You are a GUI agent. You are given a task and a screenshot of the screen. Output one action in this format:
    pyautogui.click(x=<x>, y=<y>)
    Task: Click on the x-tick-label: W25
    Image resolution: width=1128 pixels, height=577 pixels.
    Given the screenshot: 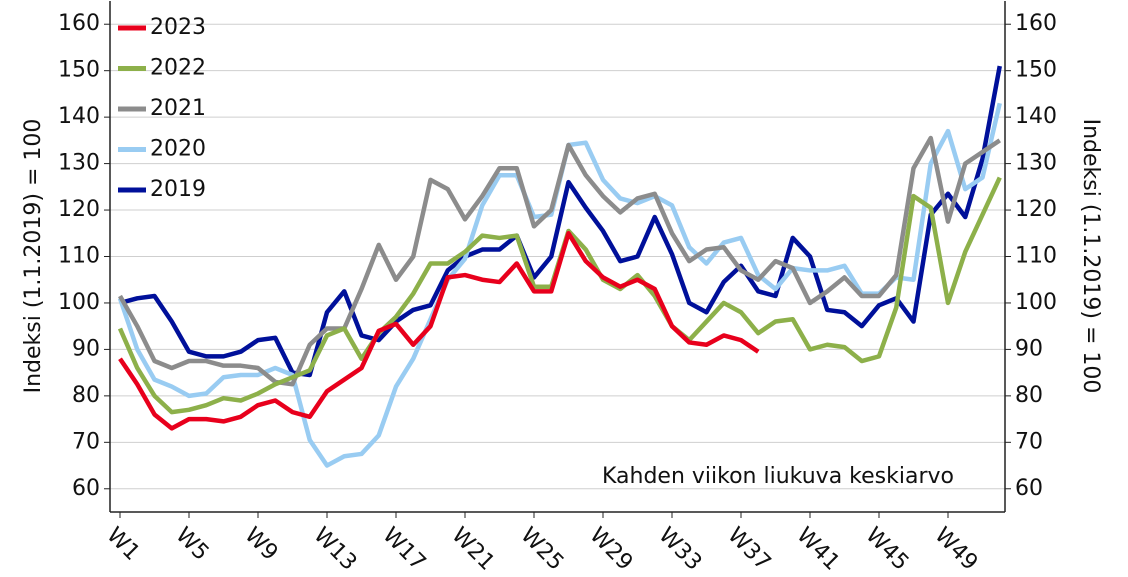 What is the action you would take?
    pyautogui.click(x=542, y=549)
    